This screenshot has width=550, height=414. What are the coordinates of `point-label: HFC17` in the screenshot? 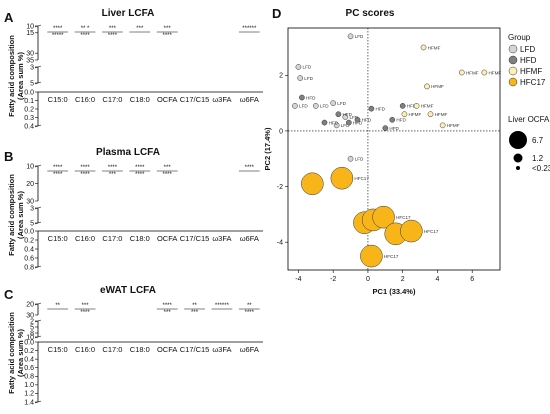 It's located at (391, 256).